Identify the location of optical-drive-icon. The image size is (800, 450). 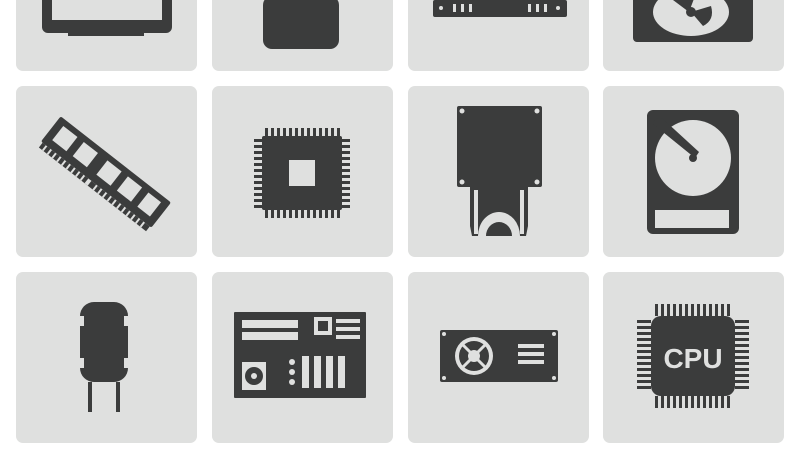
(499, 171).